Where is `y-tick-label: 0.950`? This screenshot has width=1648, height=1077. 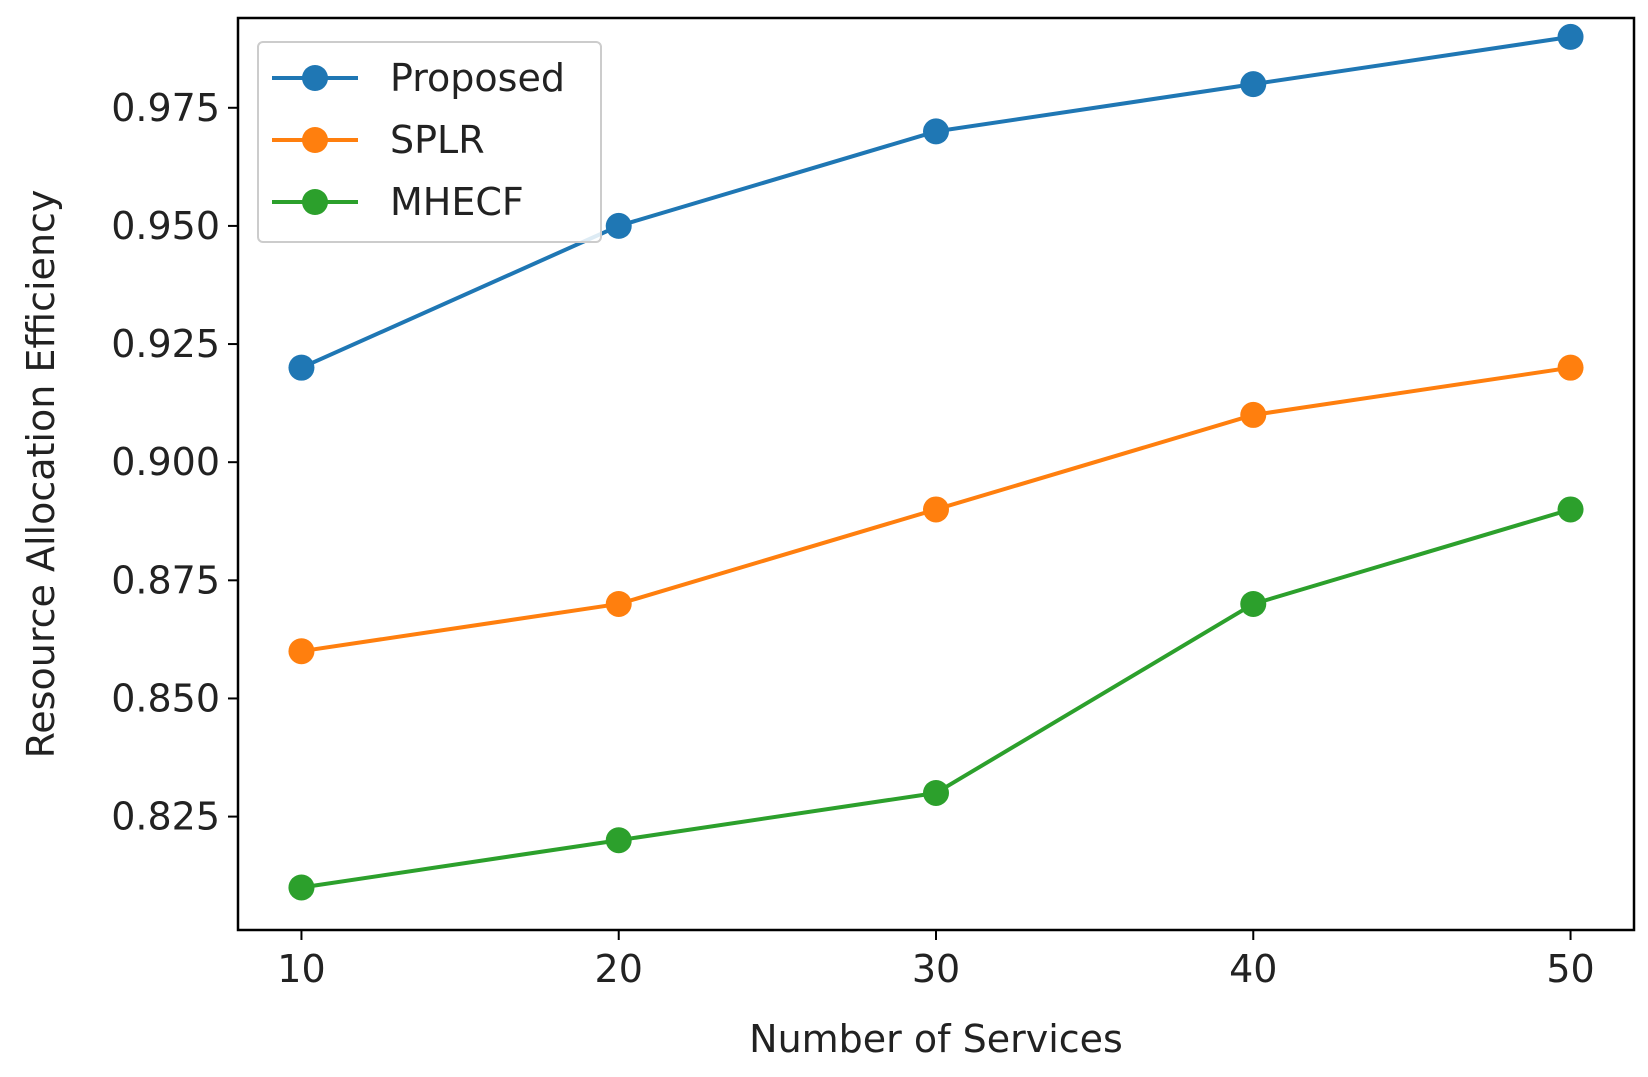 y-tick-label: 0.950 is located at coordinates (165, 226).